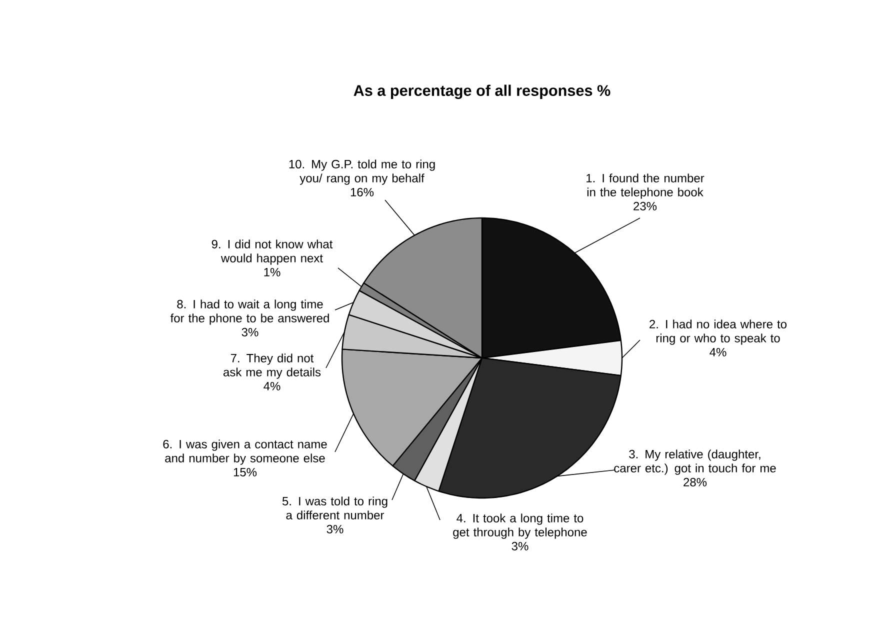 The width and height of the screenshot is (874, 621). Describe the element at coordinates (718, 332) in the screenshot. I see `slice-label: 2. I had no idea where to ring or who to speak to` at that location.